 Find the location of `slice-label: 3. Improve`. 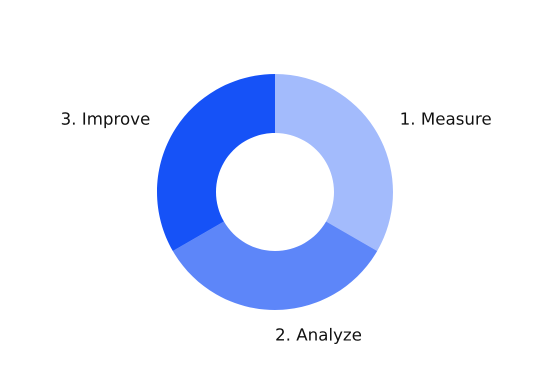

slice-label: 3. Improve is located at coordinates (106, 120).